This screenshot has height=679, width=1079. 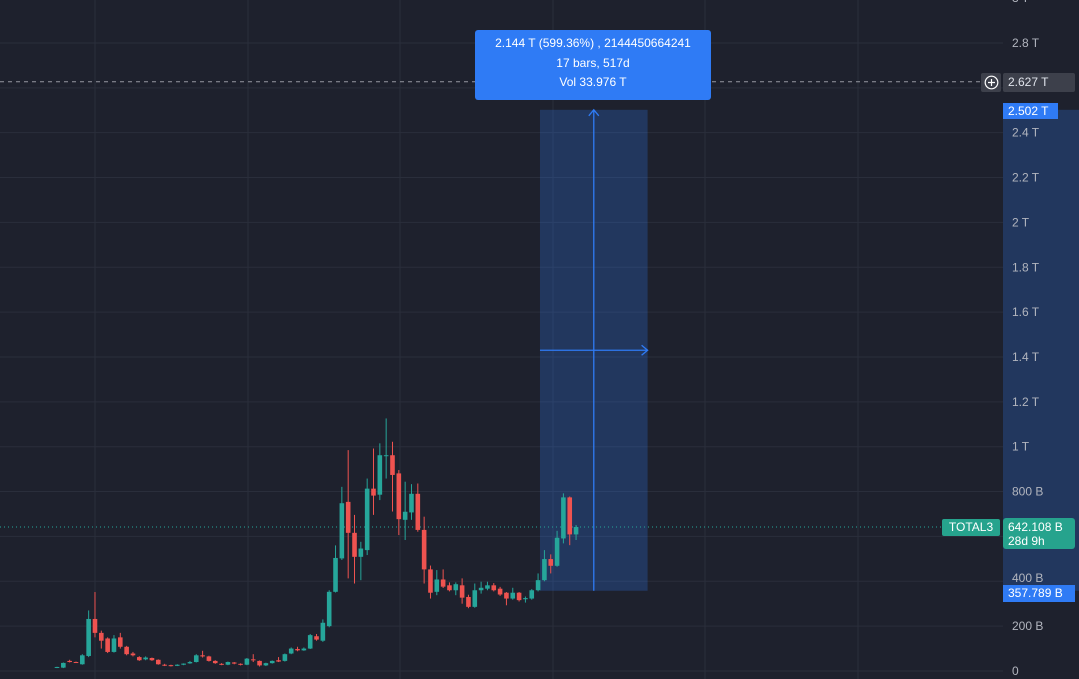 I want to click on plus-circle-icon, so click(x=991, y=82).